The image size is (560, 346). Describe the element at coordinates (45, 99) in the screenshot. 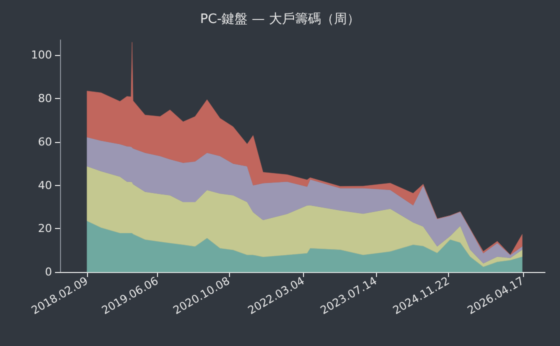

I see `y-tick-label: 80` at that location.